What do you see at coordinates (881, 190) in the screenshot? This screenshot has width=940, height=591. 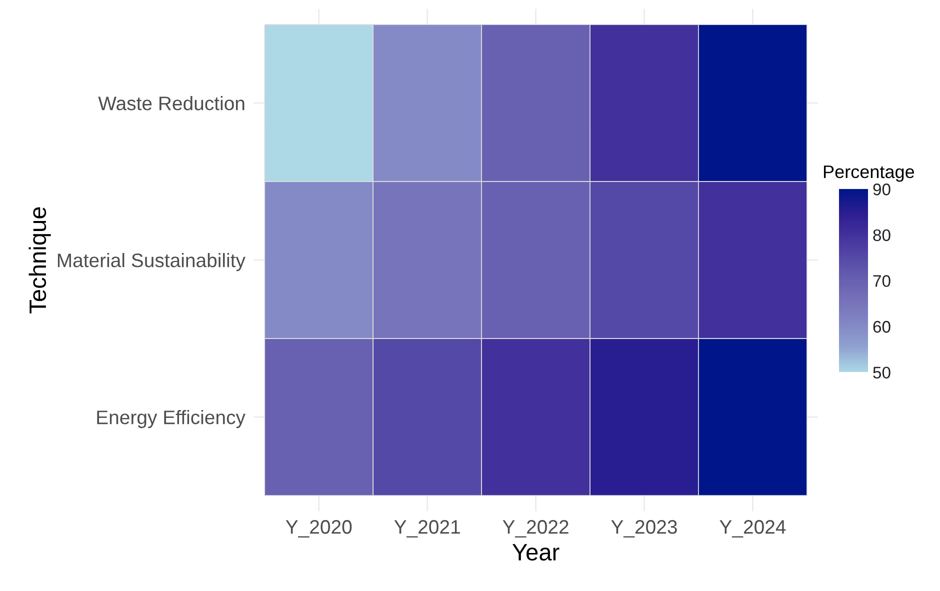 I see `color-bar-label: 90` at bounding box center [881, 190].